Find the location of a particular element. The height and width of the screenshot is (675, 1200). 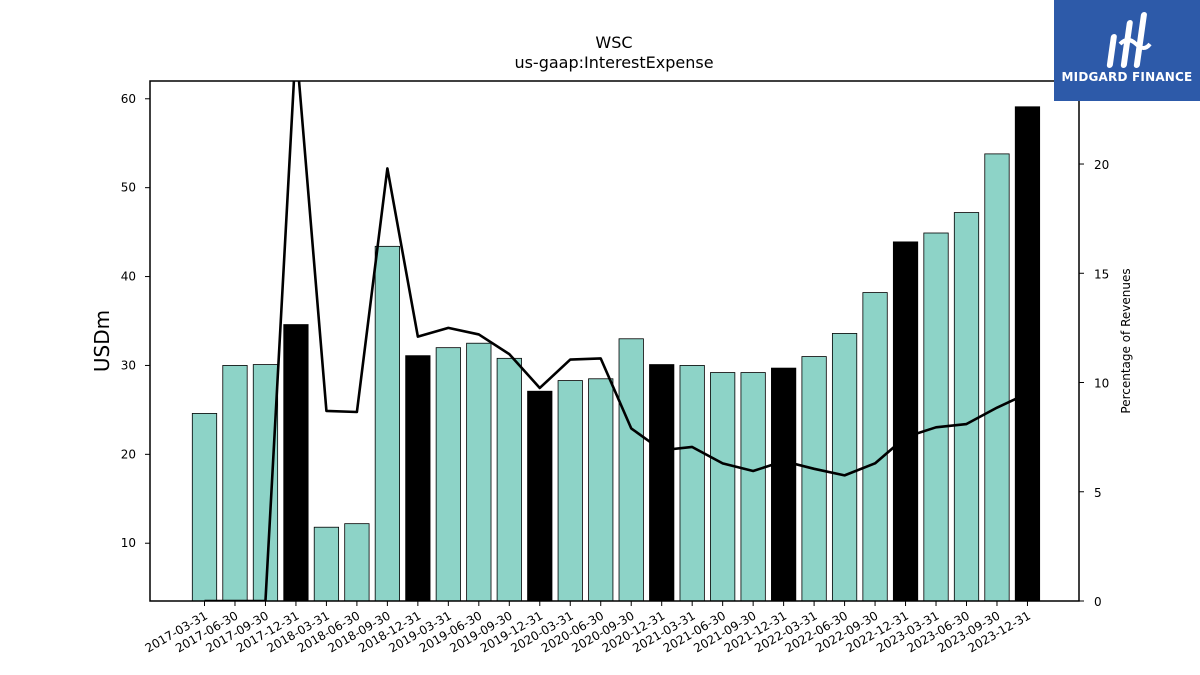

midgard-finance-logo: MIDGARD FINANCE is located at coordinates (1127, 50).